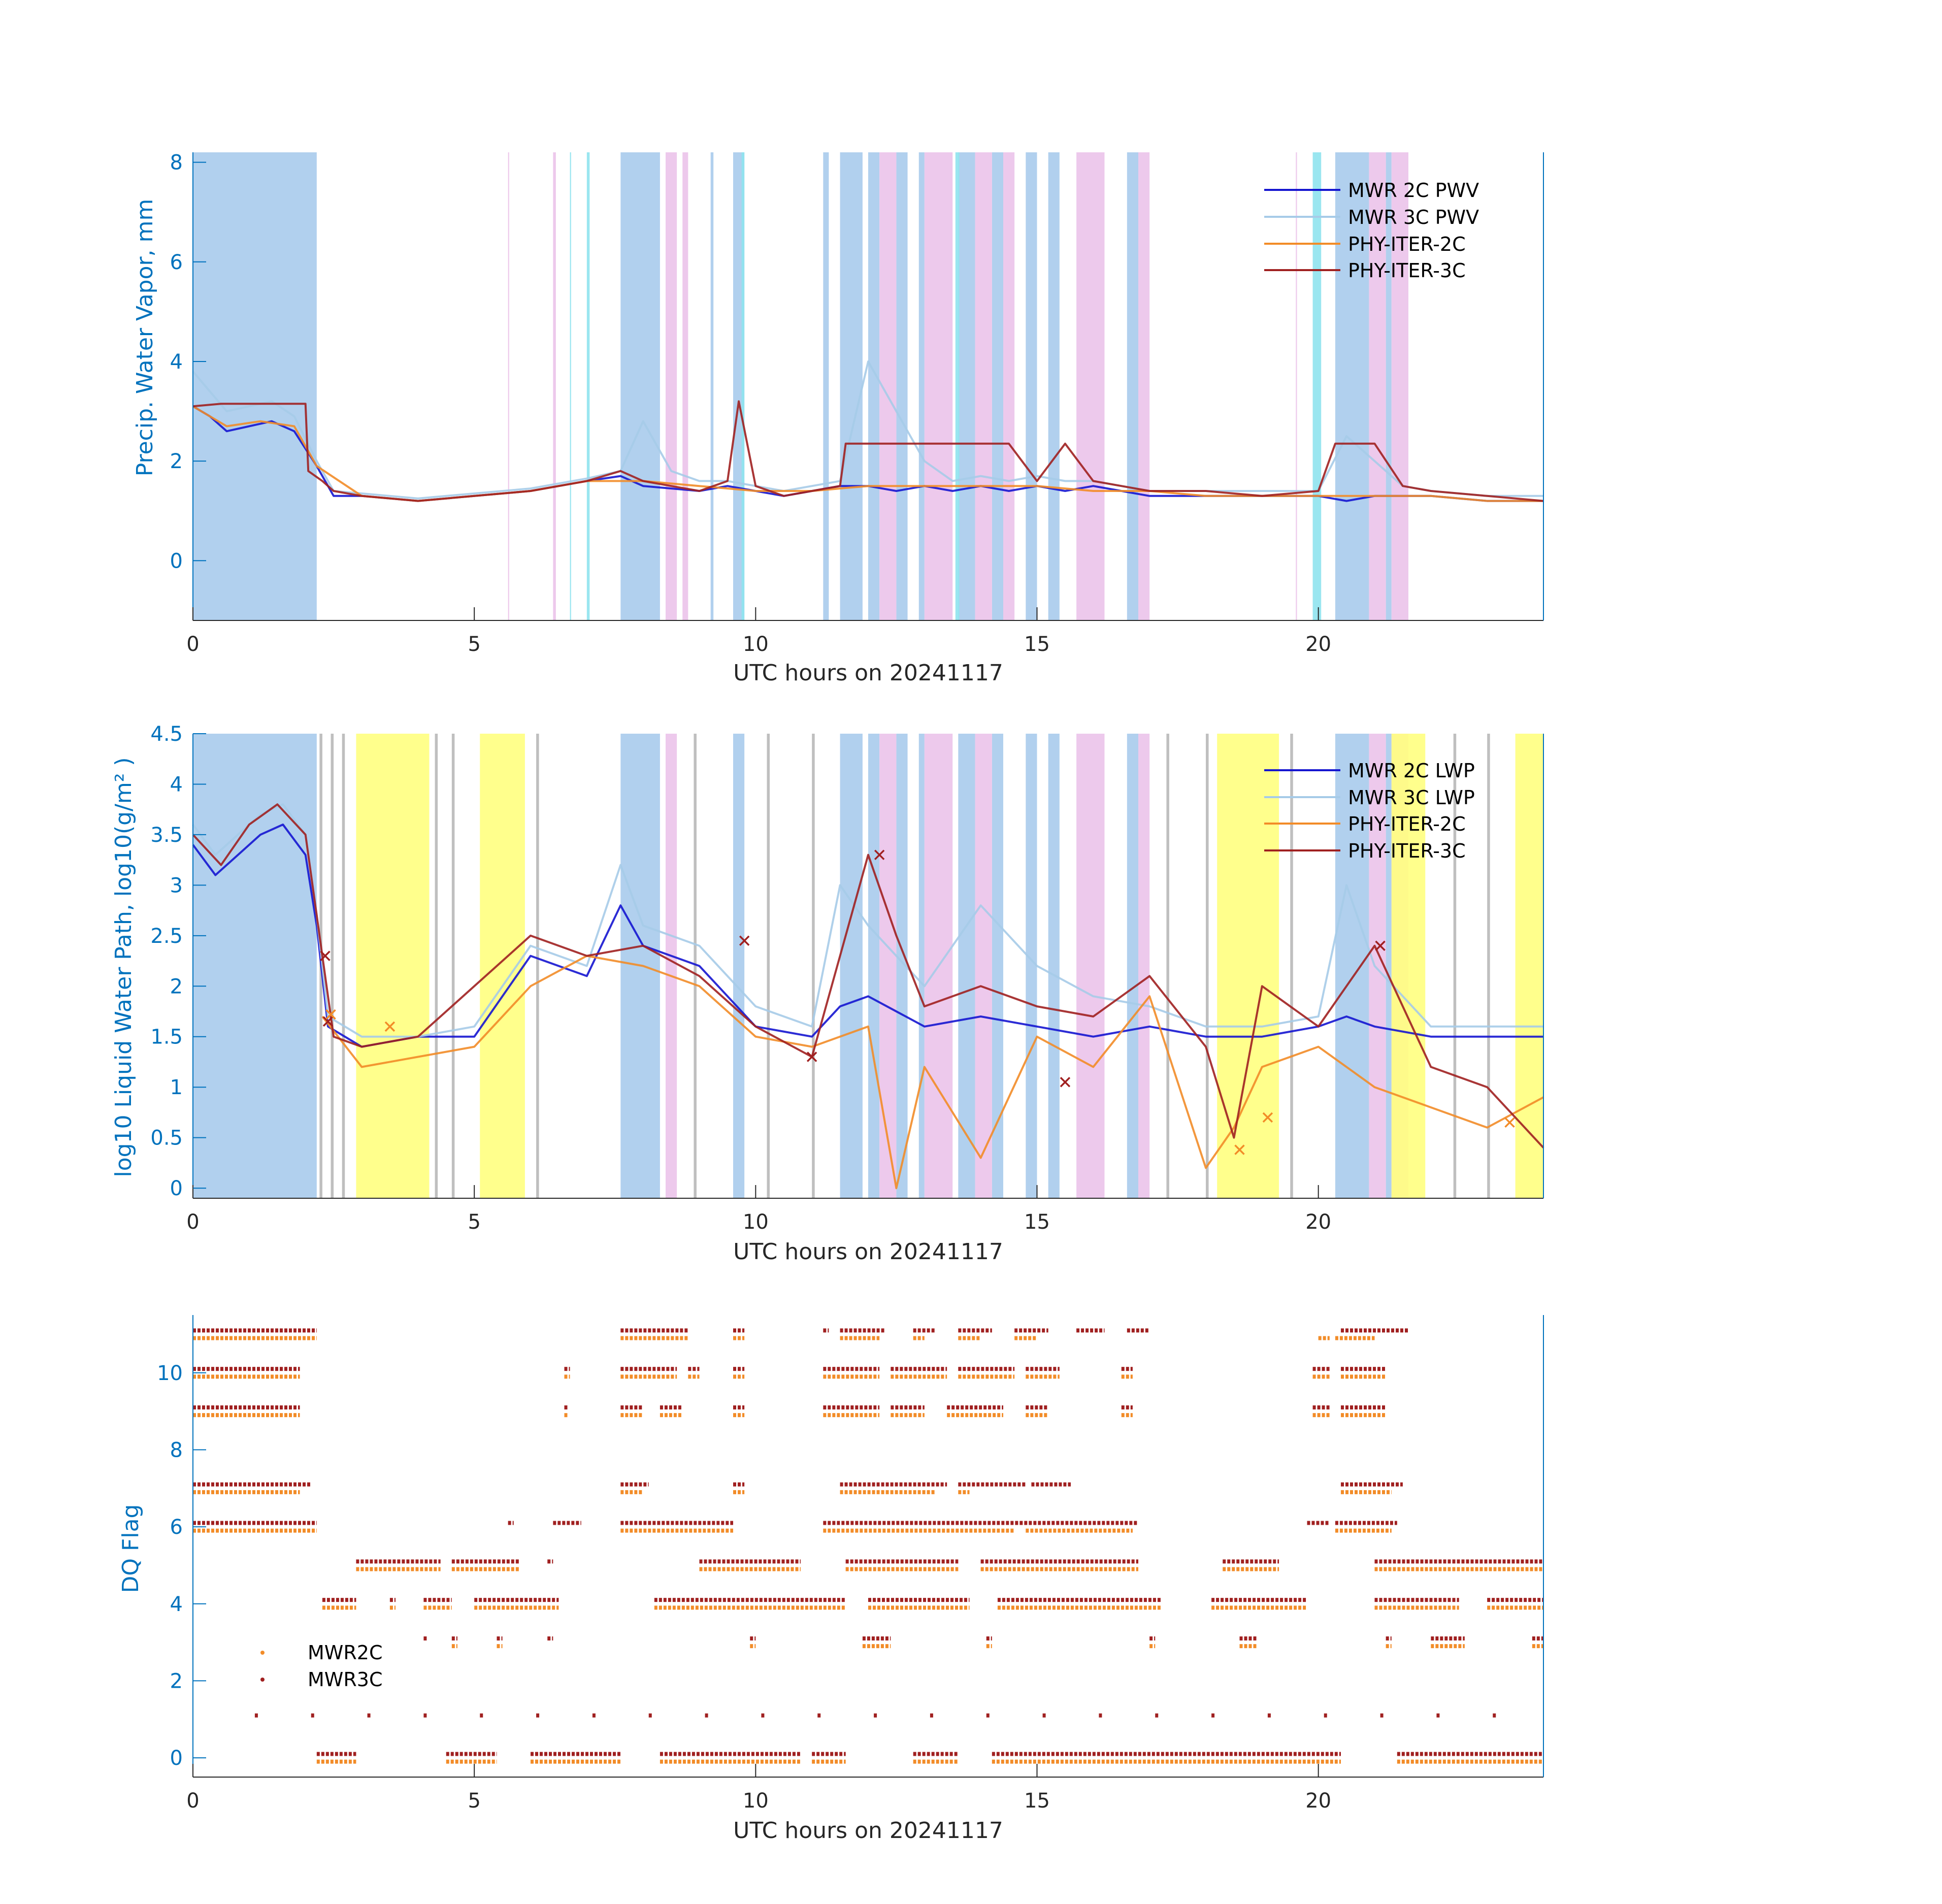  I want to click on dq-y-tick-label-0: 0, so click(176, 1759).